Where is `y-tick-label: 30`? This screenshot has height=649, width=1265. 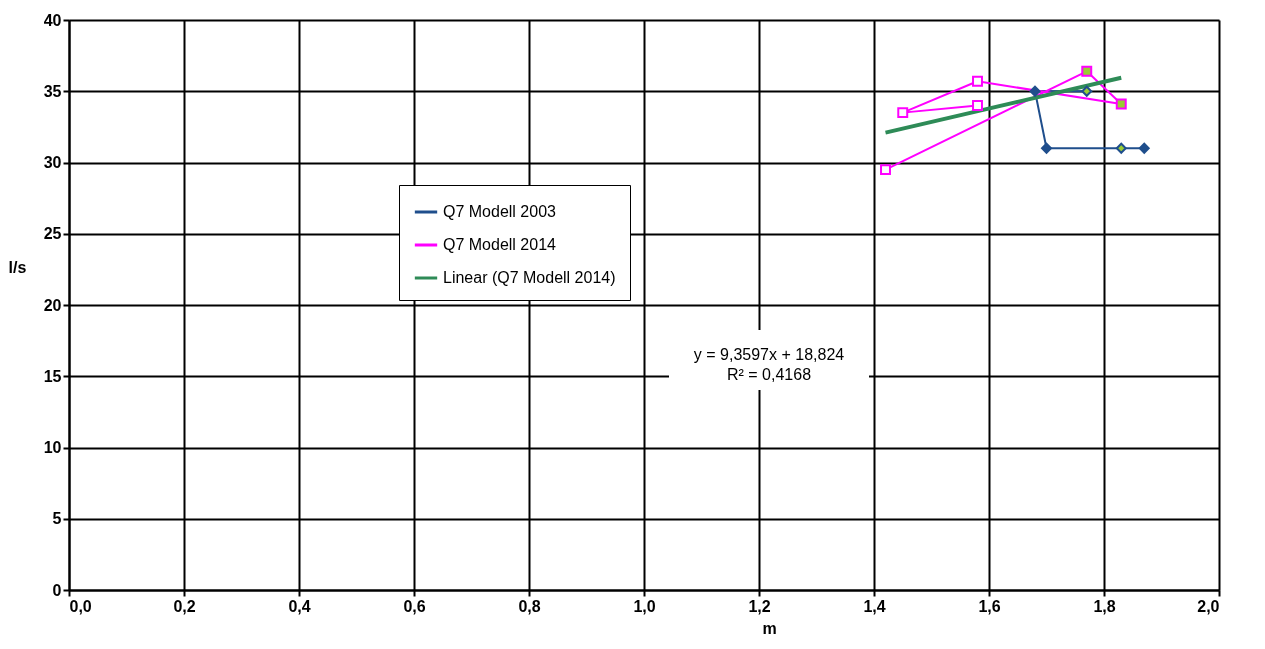 y-tick-label: 30 is located at coordinates (52, 162).